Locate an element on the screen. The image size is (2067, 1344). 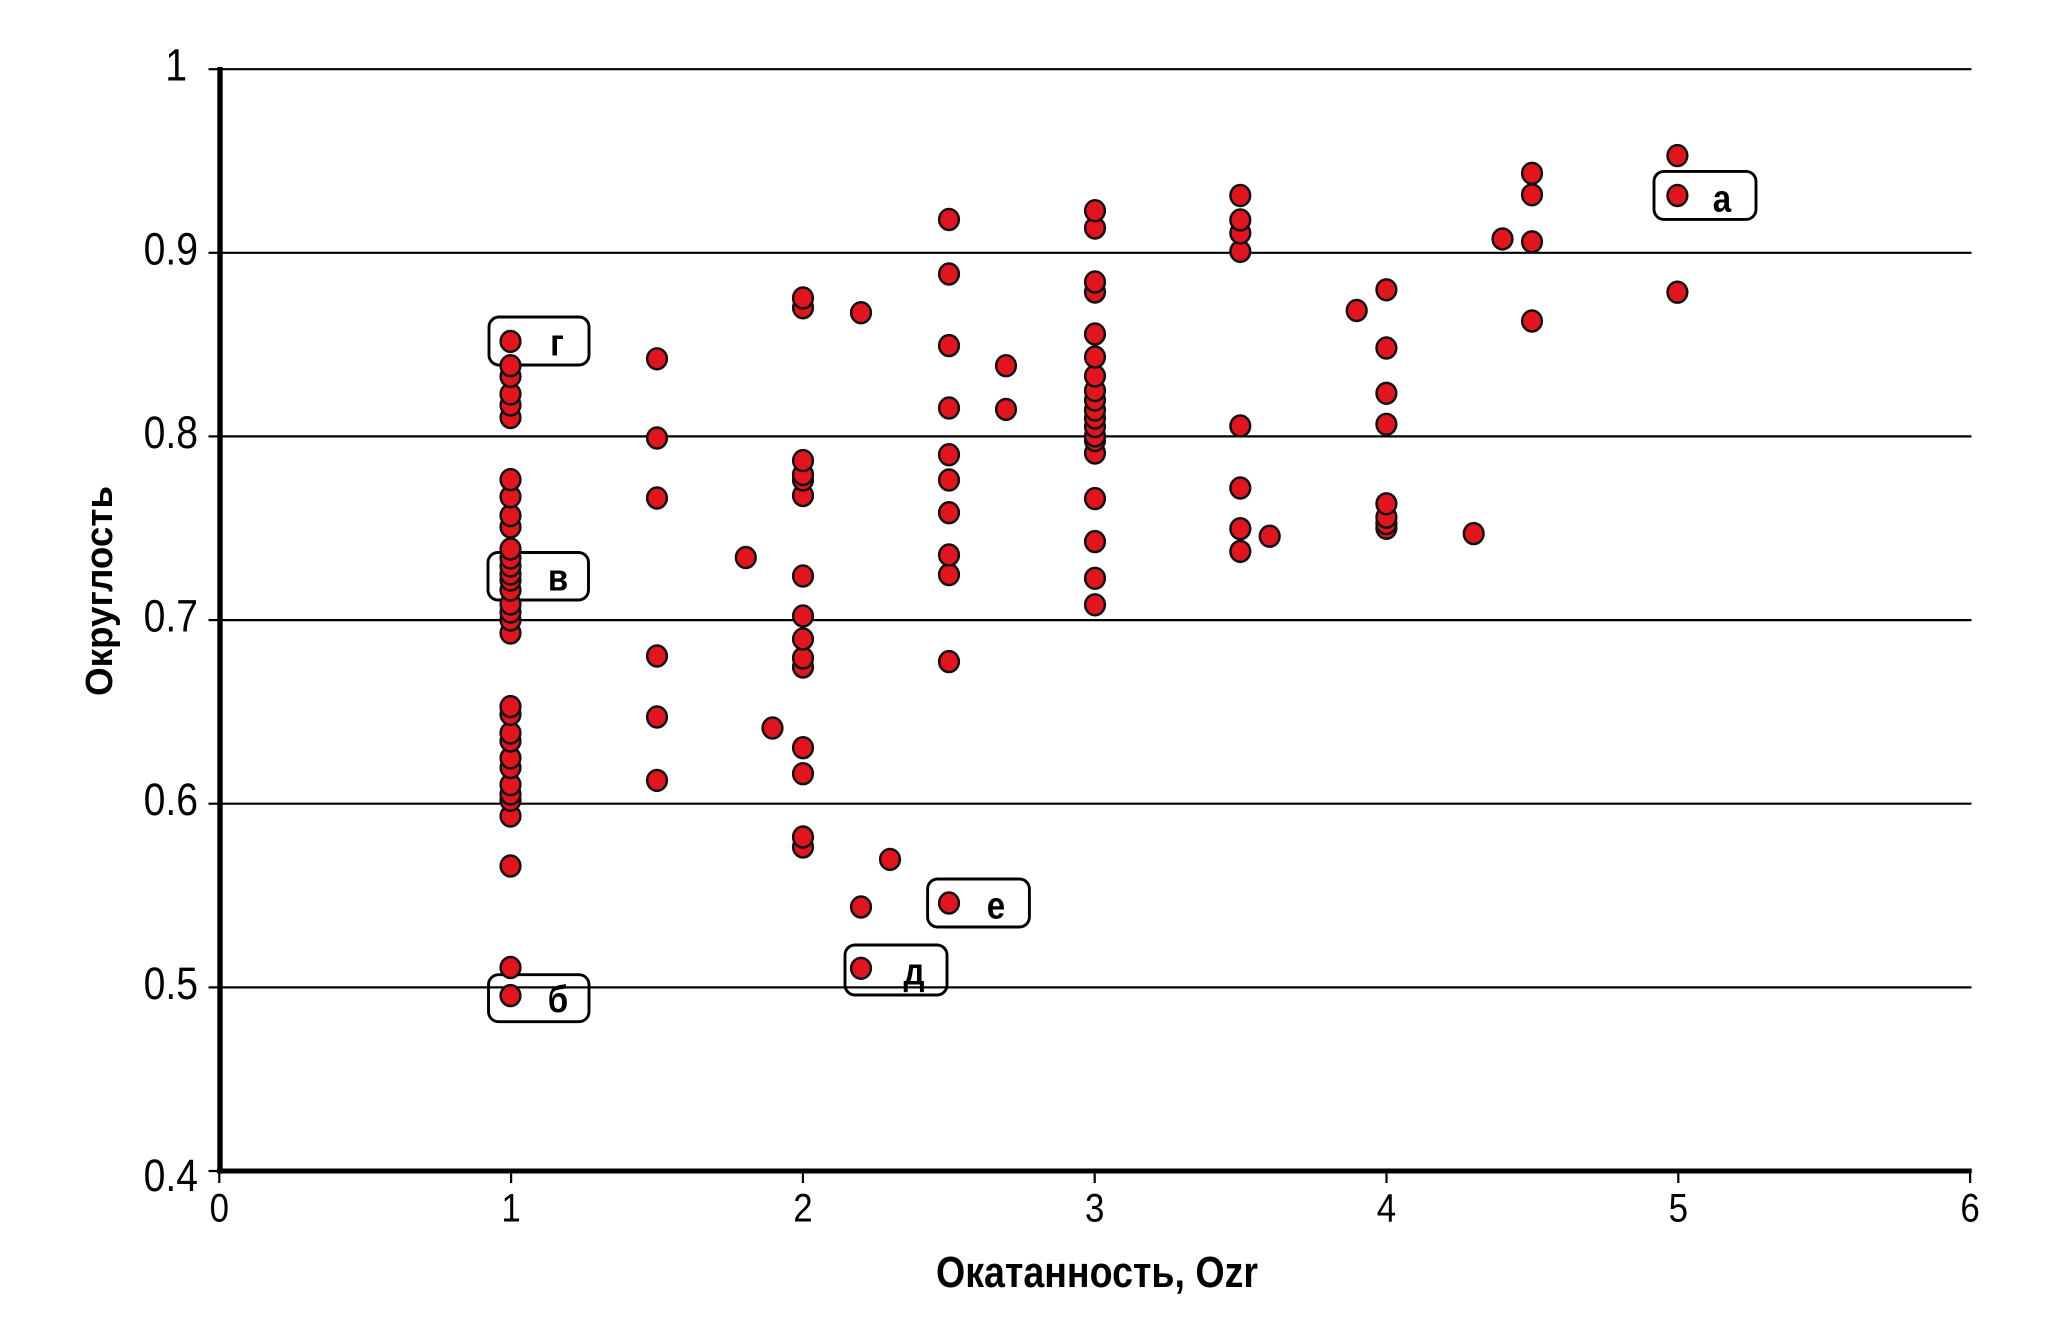
svg-text: 0.9 is located at coordinates (171, 248).